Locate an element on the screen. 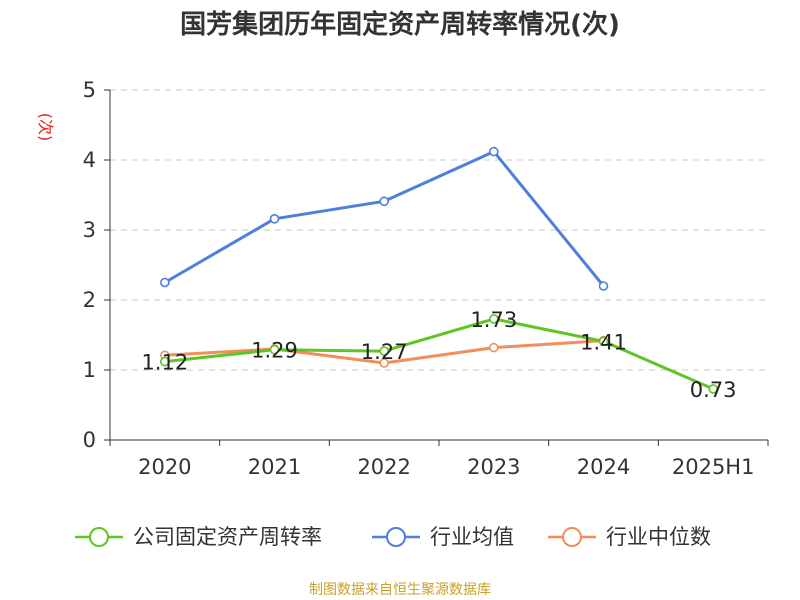 This screenshot has width=800, height=600. x-tick-label: 2024 is located at coordinates (603, 467).